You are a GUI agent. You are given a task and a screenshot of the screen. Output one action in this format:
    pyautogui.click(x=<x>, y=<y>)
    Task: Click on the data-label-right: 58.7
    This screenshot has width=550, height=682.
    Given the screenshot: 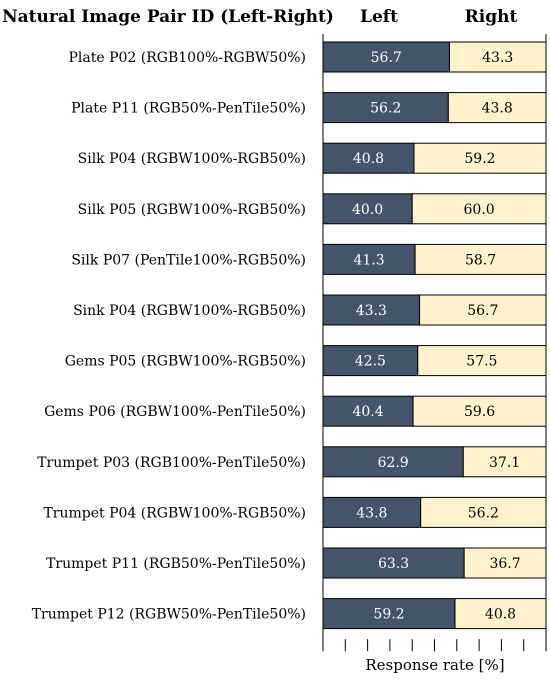 What is the action you would take?
    pyautogui.click(x=480, y=260)
    